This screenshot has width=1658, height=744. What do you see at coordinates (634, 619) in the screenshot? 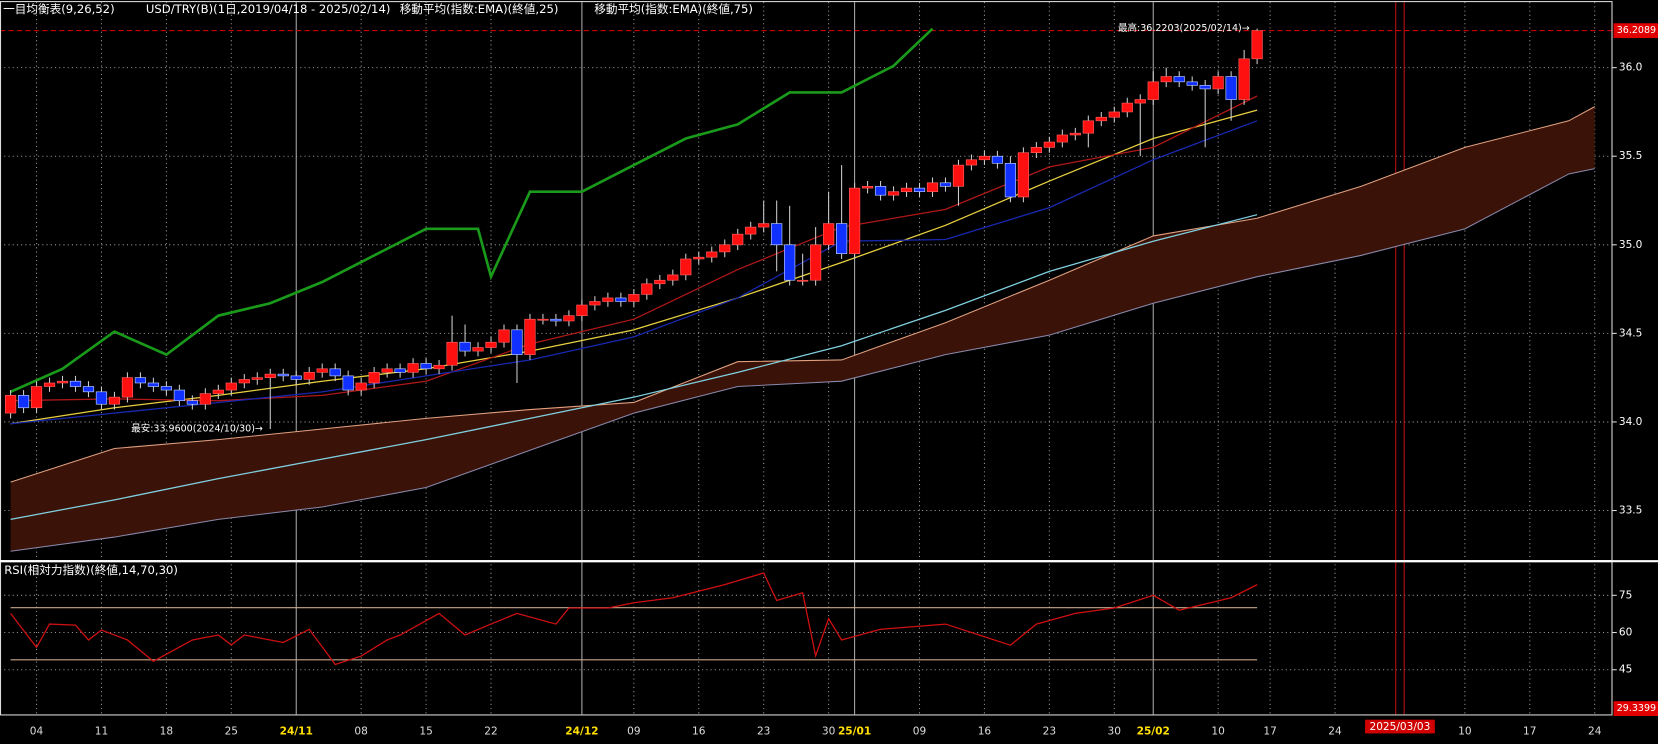
I see `rsi-line` at bounding box center [634, 619].